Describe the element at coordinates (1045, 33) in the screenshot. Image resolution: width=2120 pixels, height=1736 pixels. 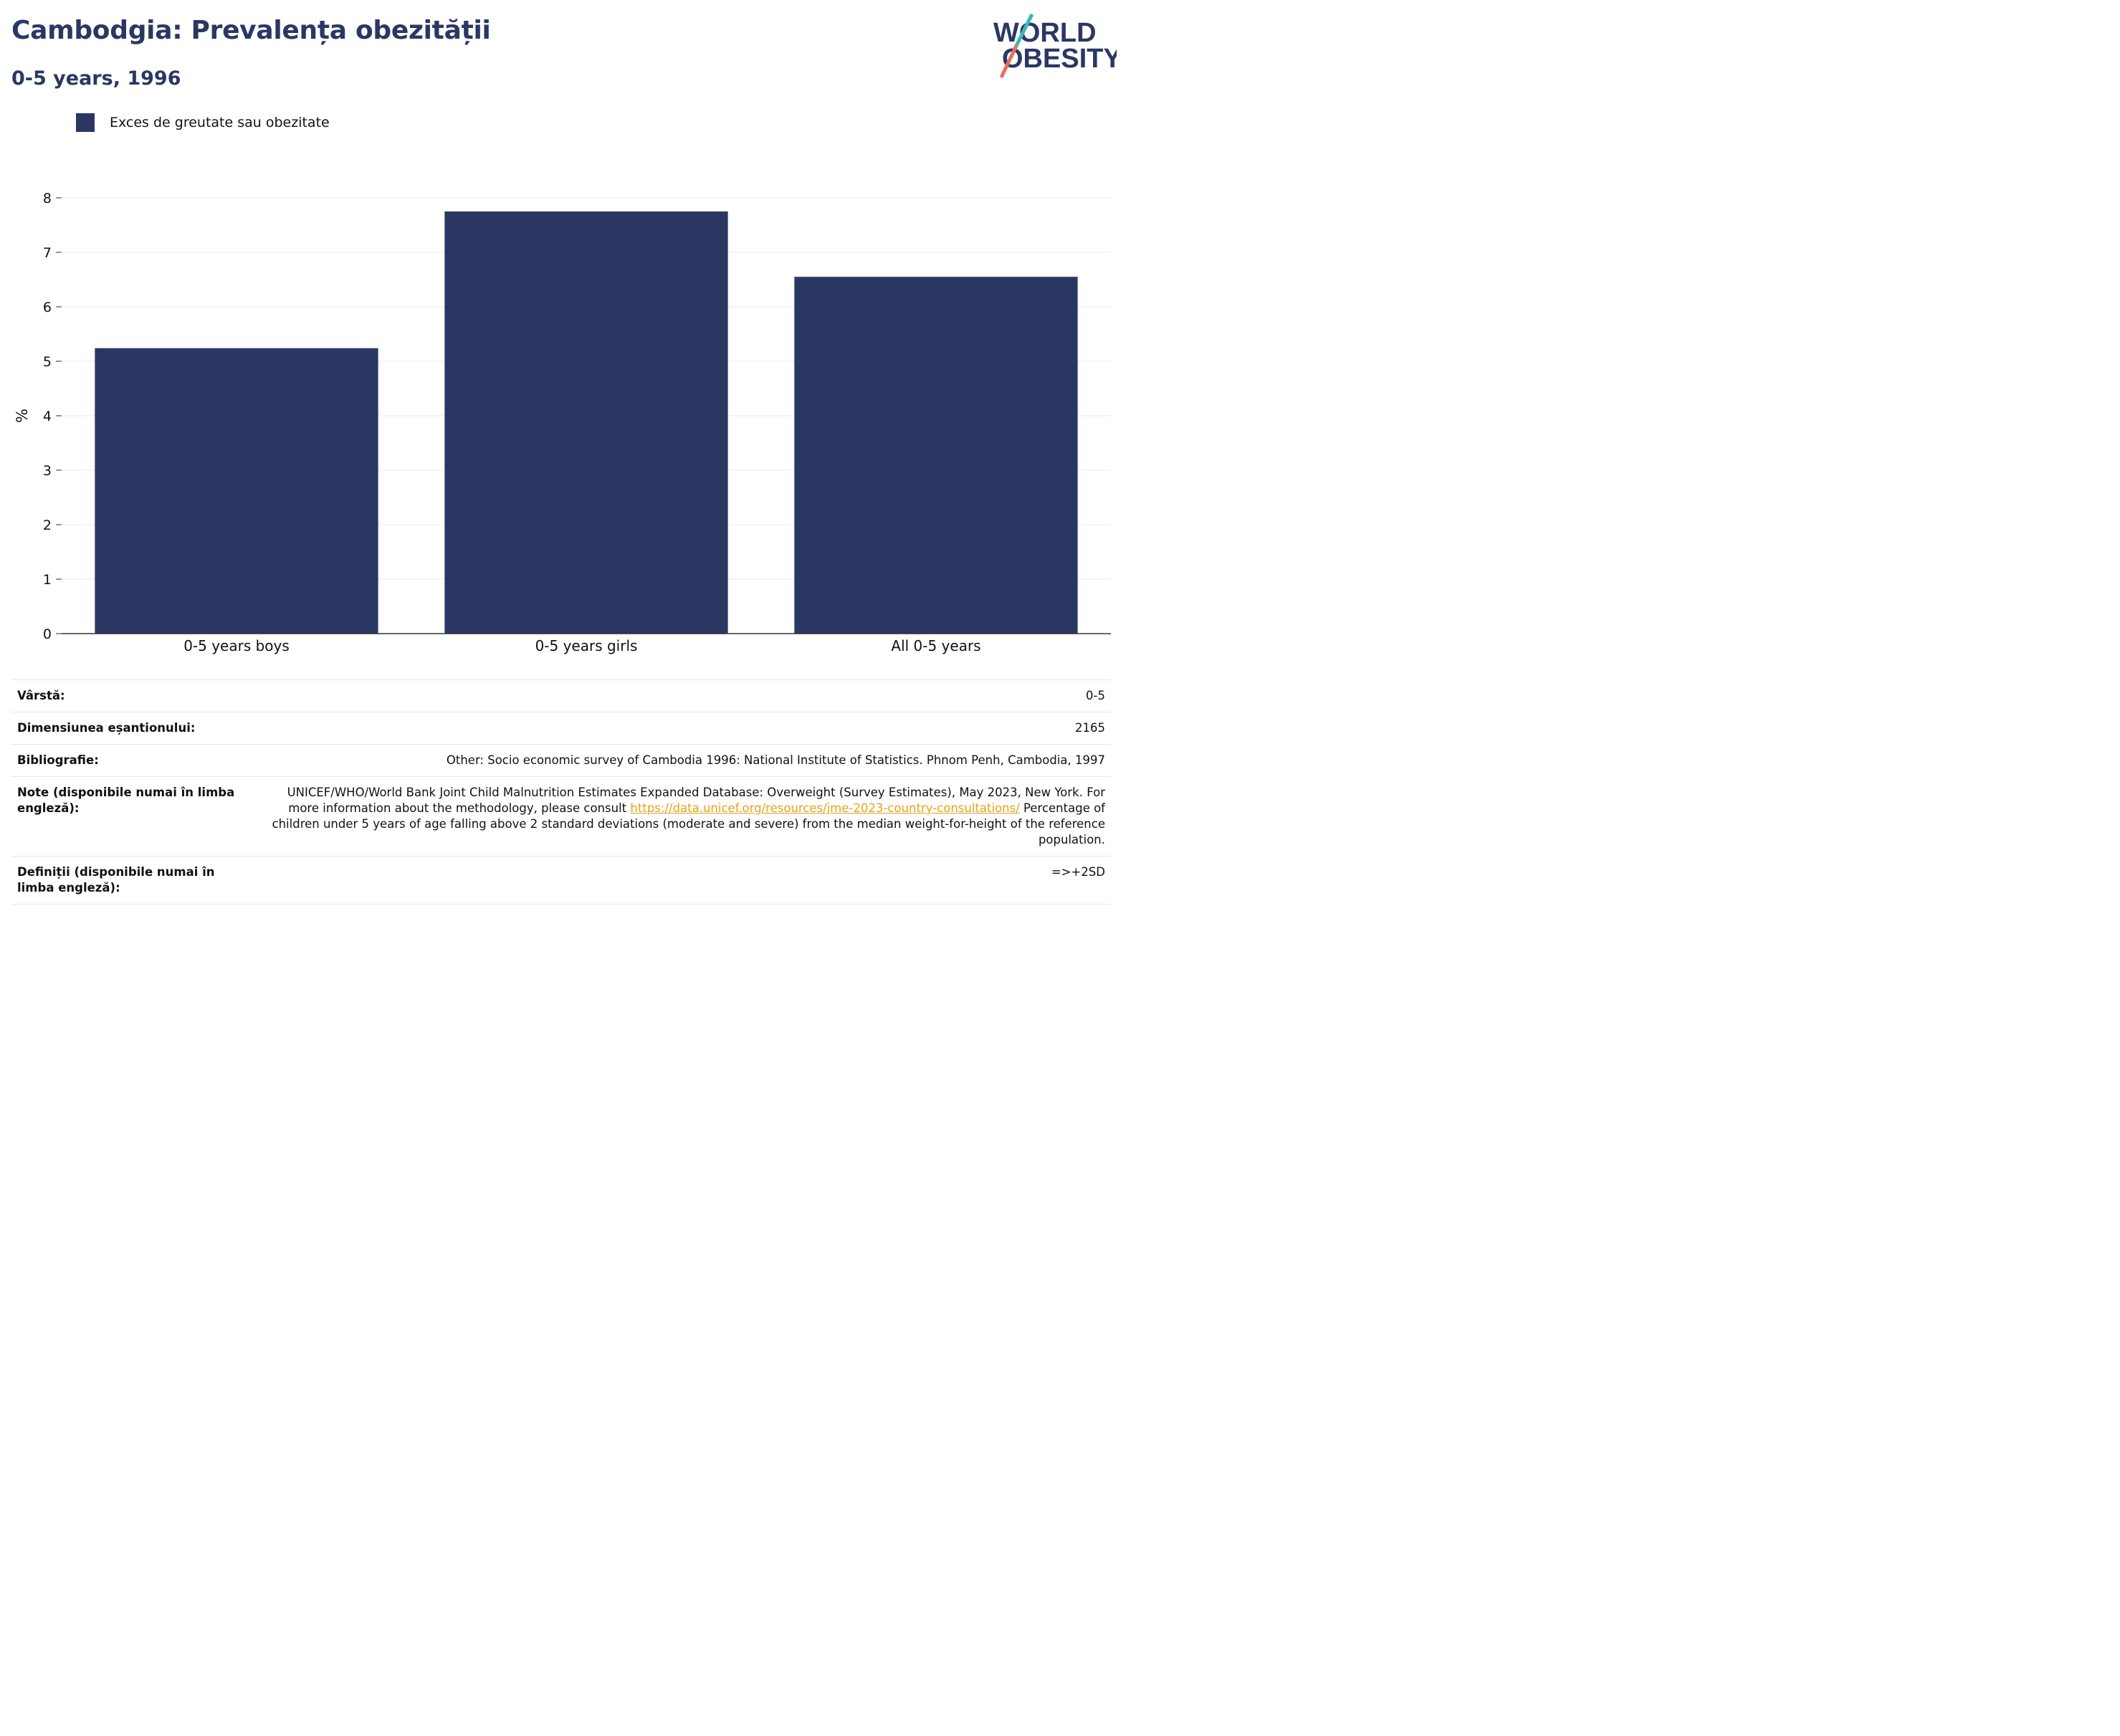
I see `logo-word-world: WORLD` at that location.